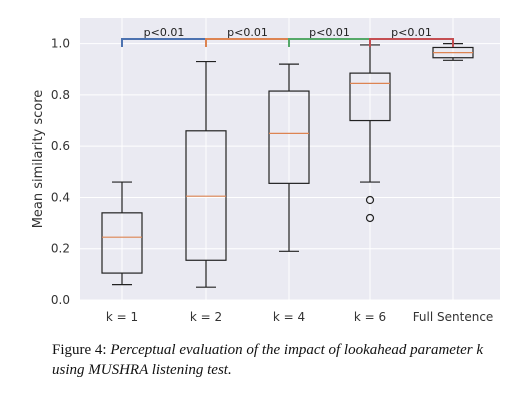 Image resolution: width=526 pixels, height=407 pixels. What do you see at coordinates (370, 317) in the screenshot?
I see `x-tick-label: k = 6` at bounding box center [370, 317].